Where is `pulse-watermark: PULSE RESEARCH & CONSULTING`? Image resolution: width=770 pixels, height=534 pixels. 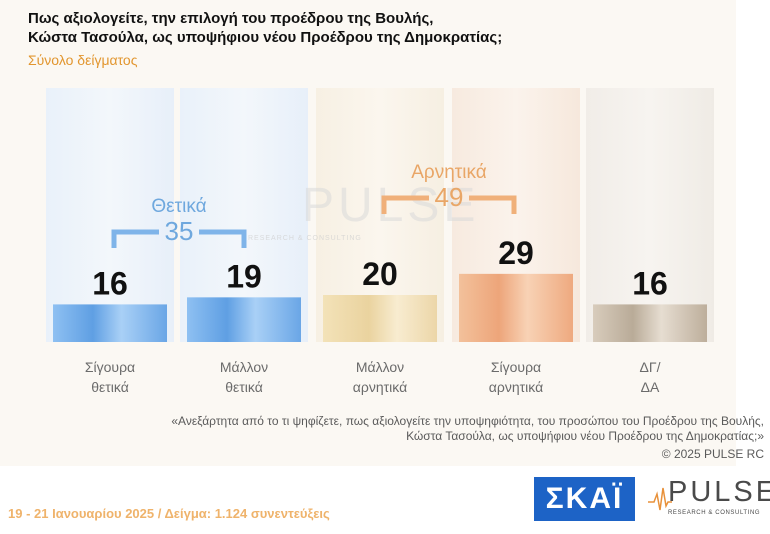 pulse-watermark: PULSE RESEARCH & CONSULTING is located at coordinates (363, 210).